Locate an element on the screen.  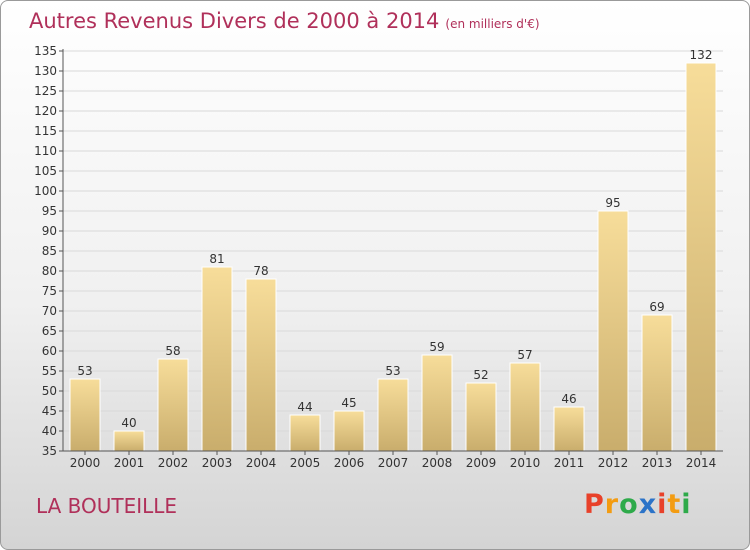
y-tick-label: 100 is located at coordinates (45, 191).